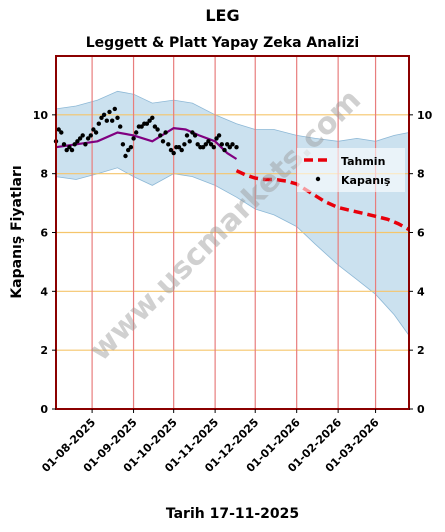  Describe the element at coordinates (366, 180) in the screenshot. I see `legend-points-label: Kapanış` at that location.